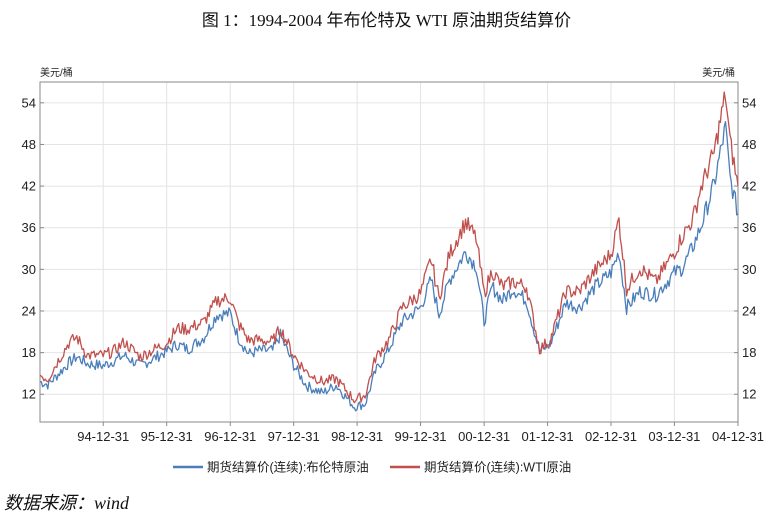 The image size is (773, 516). What do you see at coordinates (421, 436) in the screenshot?
I see `x-tick-label: 99-12-31` at bounding box center [421, 436].